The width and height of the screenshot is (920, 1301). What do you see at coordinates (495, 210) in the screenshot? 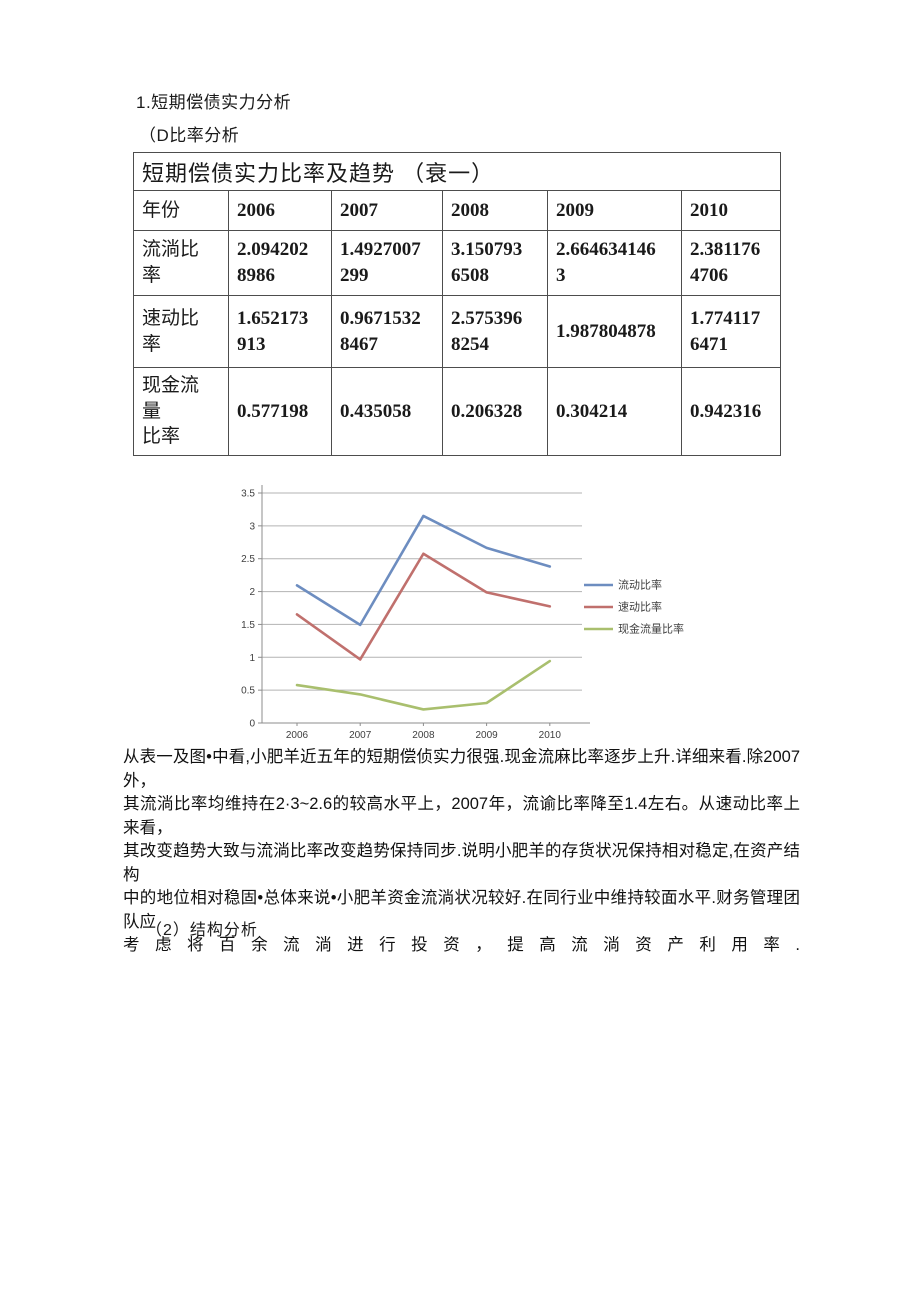
I see `table-header-cell: 2008` at bounding box center [495, 210].